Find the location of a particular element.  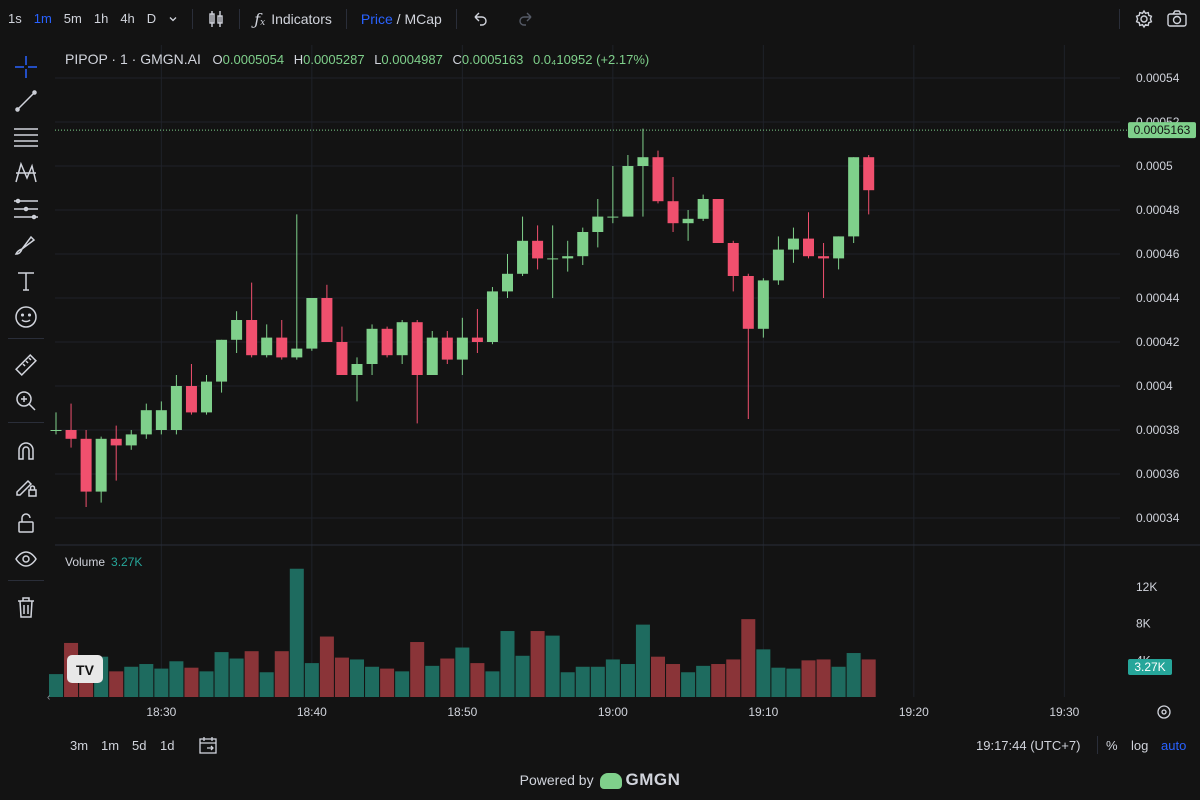

timeframe-1s: 1s is located at coordinates (15, 18).